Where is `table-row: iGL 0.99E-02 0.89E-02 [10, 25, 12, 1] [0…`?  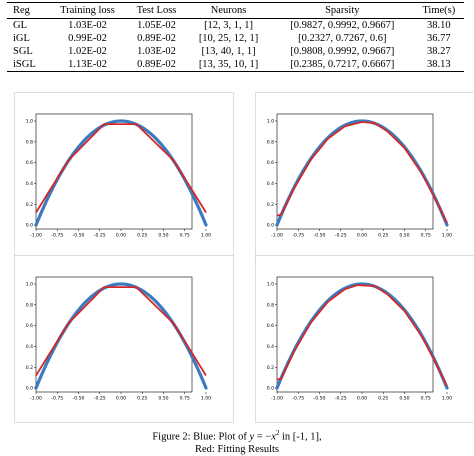
table-row: iGL 0.99E-02 0.89E-02 [10, 25, 12, 1] [0… is located at coordinates (235, 38).